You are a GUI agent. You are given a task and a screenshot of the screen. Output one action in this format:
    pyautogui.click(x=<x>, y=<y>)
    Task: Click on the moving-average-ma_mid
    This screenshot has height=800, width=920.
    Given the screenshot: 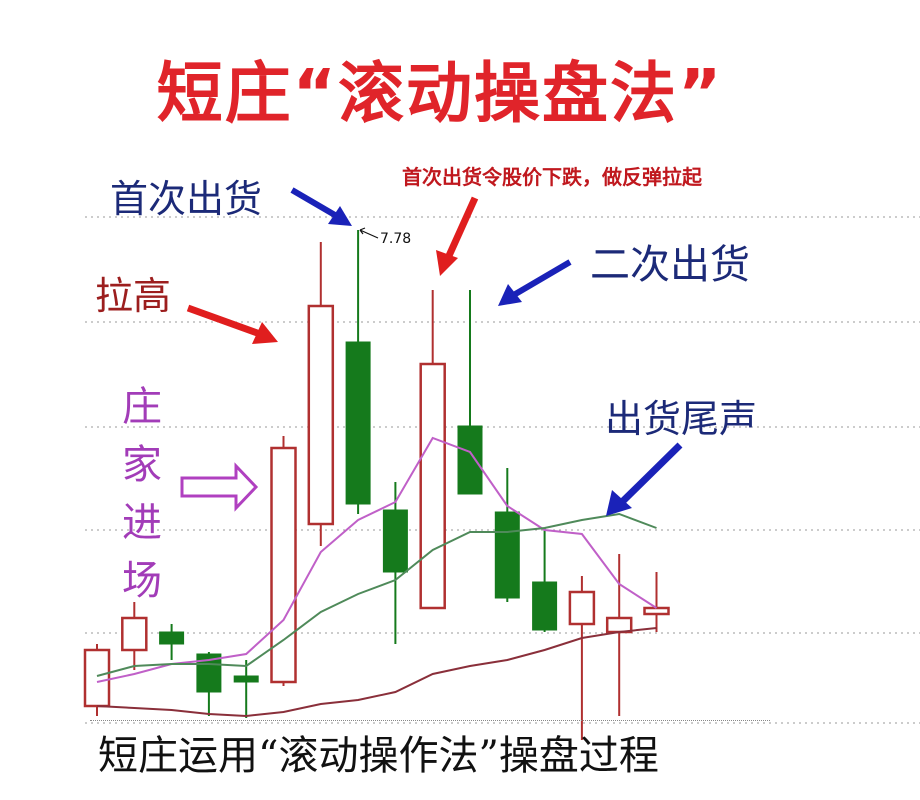 What is the action you would take?
    pyautogui.click(x=376, y=594)
    